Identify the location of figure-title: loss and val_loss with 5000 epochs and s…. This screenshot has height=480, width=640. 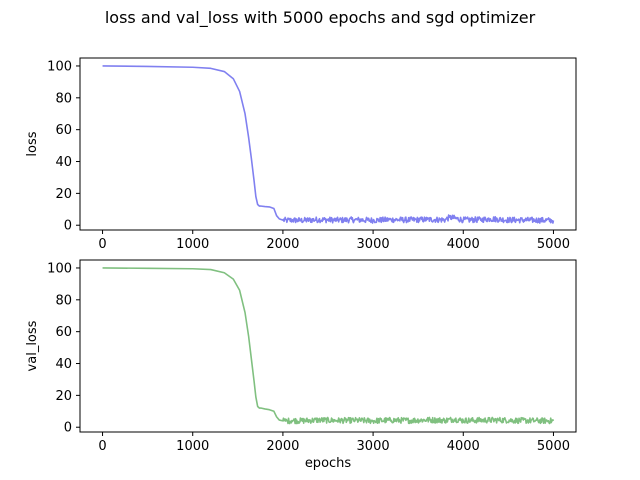
(320, 18).